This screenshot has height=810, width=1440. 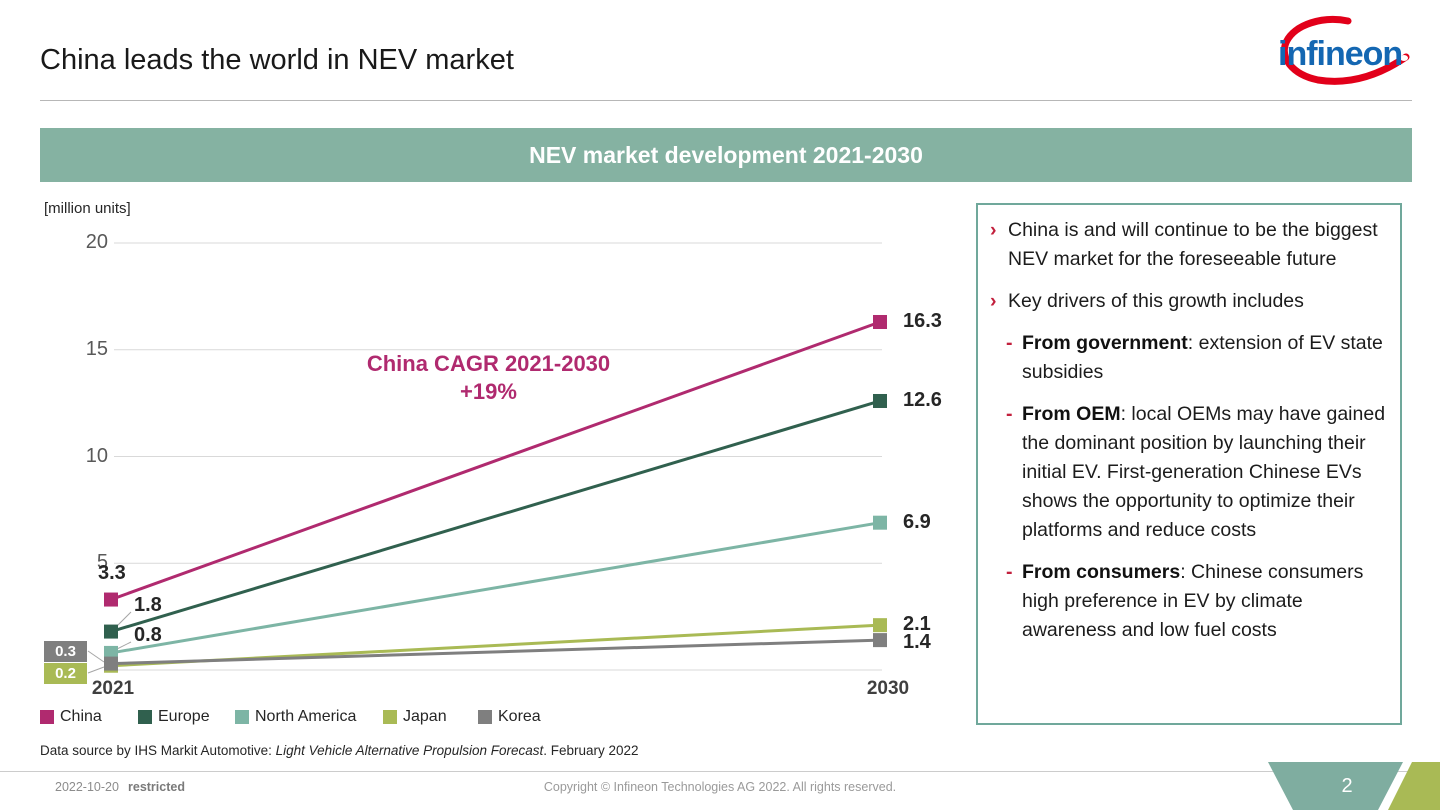 I want to click on chart-banner: NEV market development 2021-2030, so click(x=726, y=155).